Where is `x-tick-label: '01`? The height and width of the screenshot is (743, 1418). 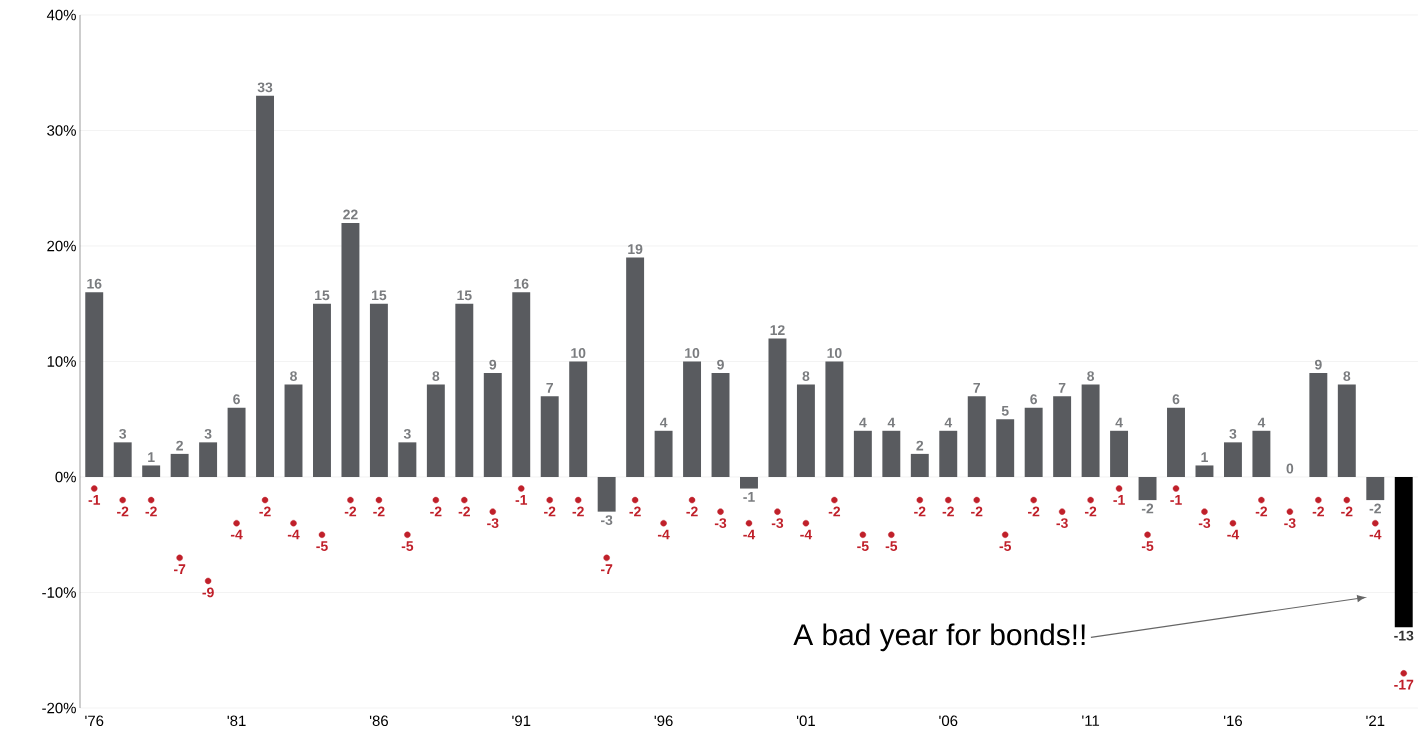
x-tick-label: '01 is located at coordinates (805, 721).